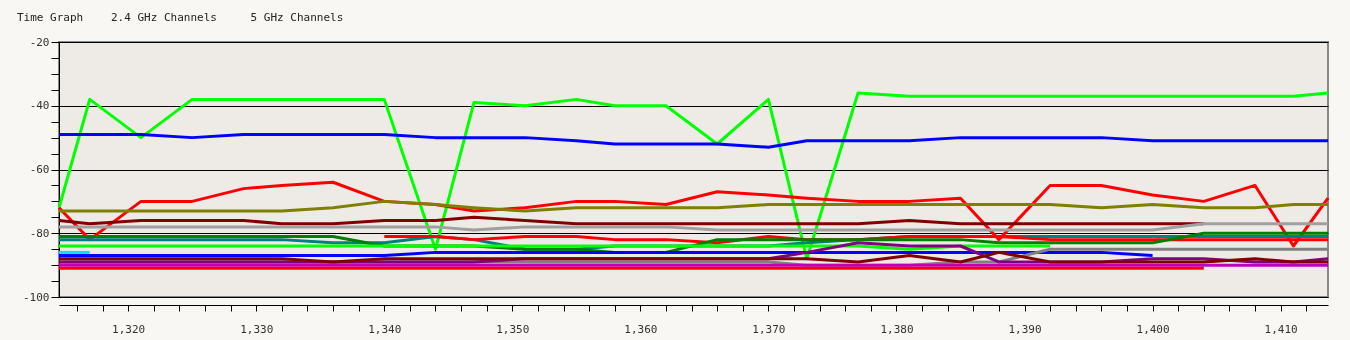 The image size is (1350, 340). I want to click on x-tick-label: 1,380, so click(897, 329).